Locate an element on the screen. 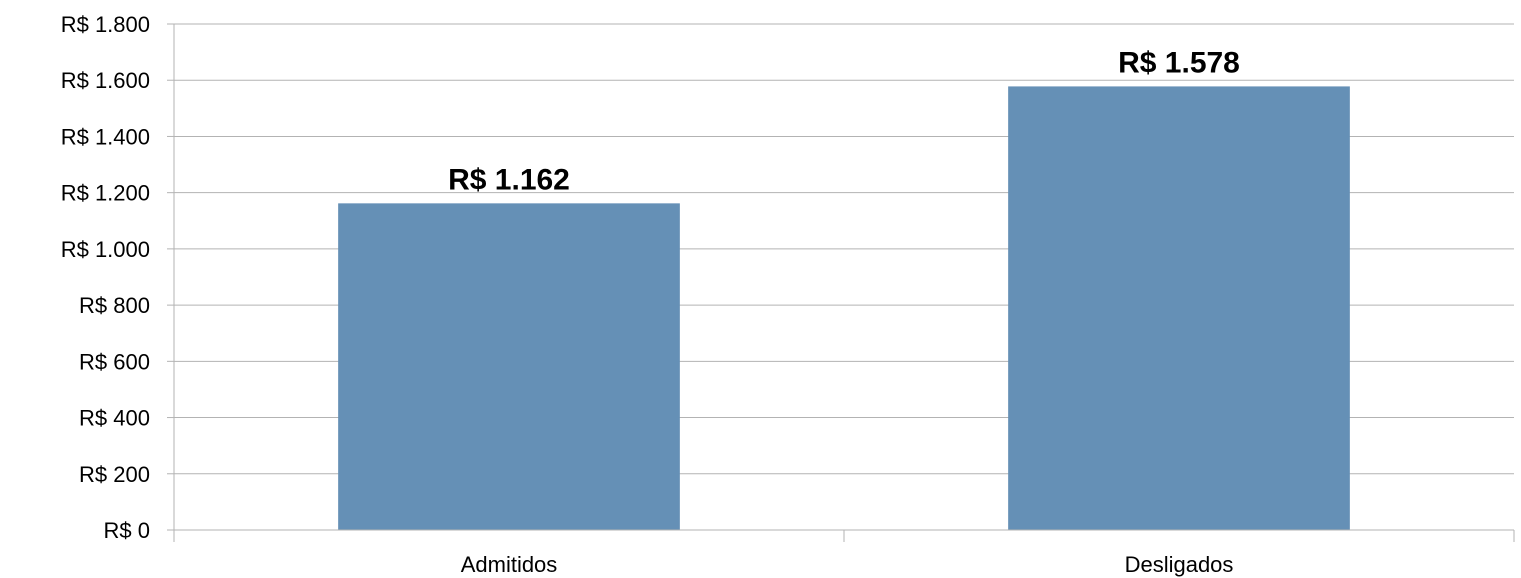 This screenshot has width=1521, height=578. x-category-label: Admitidos is located at coordinates (509, 564).